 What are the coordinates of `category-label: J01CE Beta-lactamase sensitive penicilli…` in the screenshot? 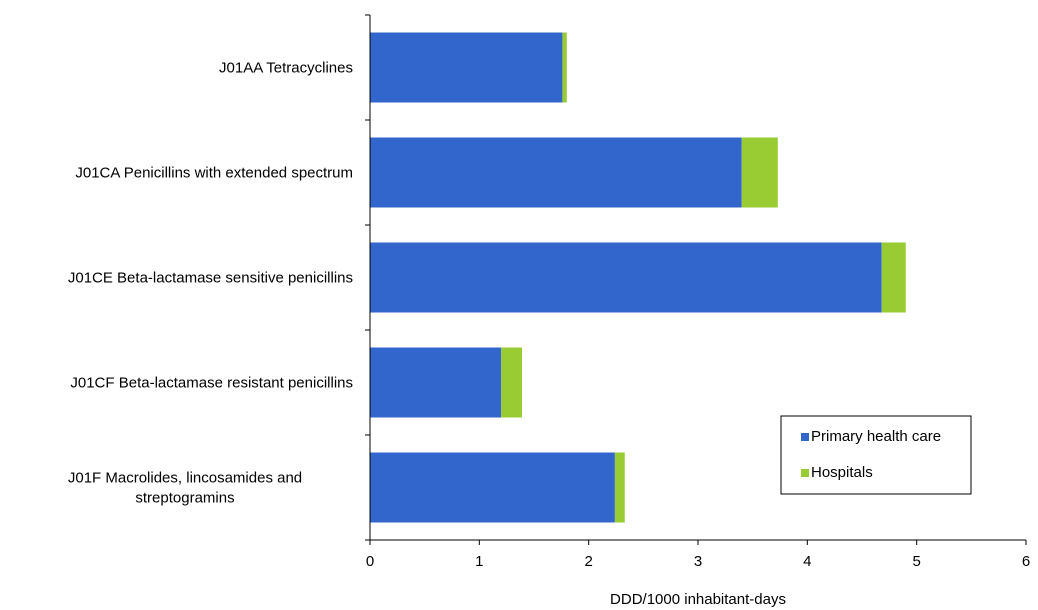 It's located at (210, 278).